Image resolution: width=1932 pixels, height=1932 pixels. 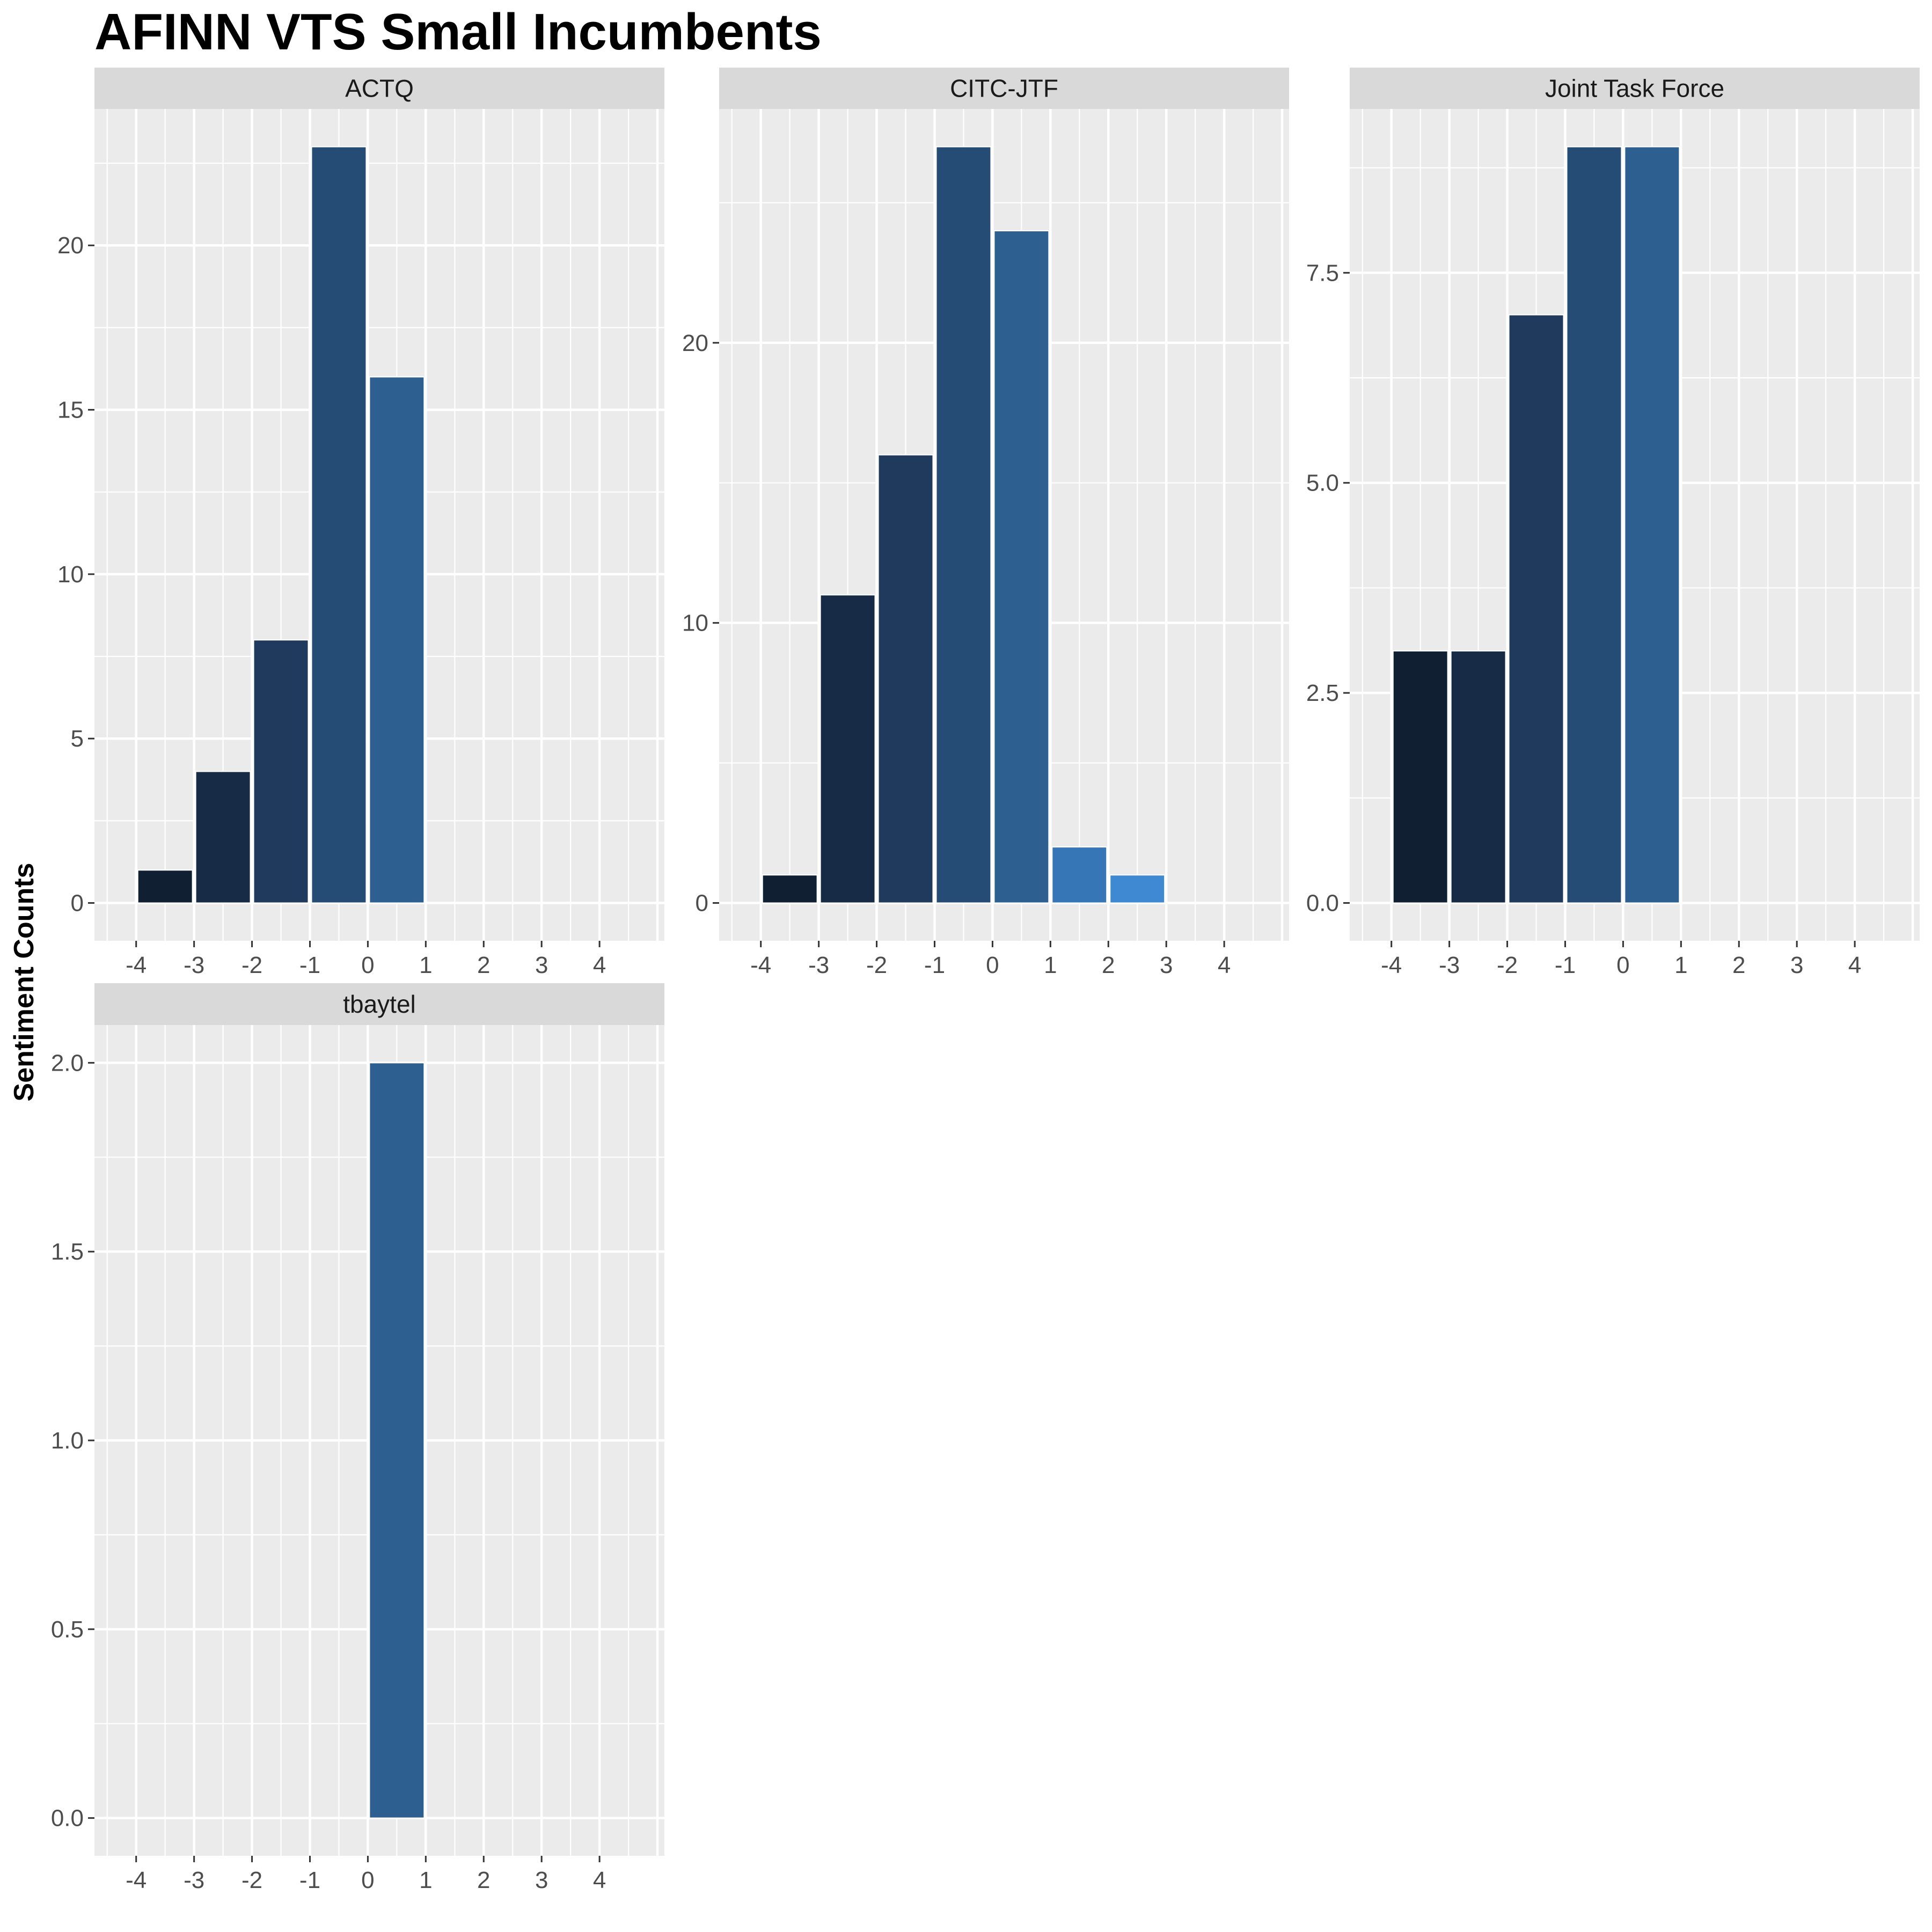 What do you see at coordinates (77, 739) in the screenshot?
I see `y-tick-label: 5` at bounding box center [77, 739].